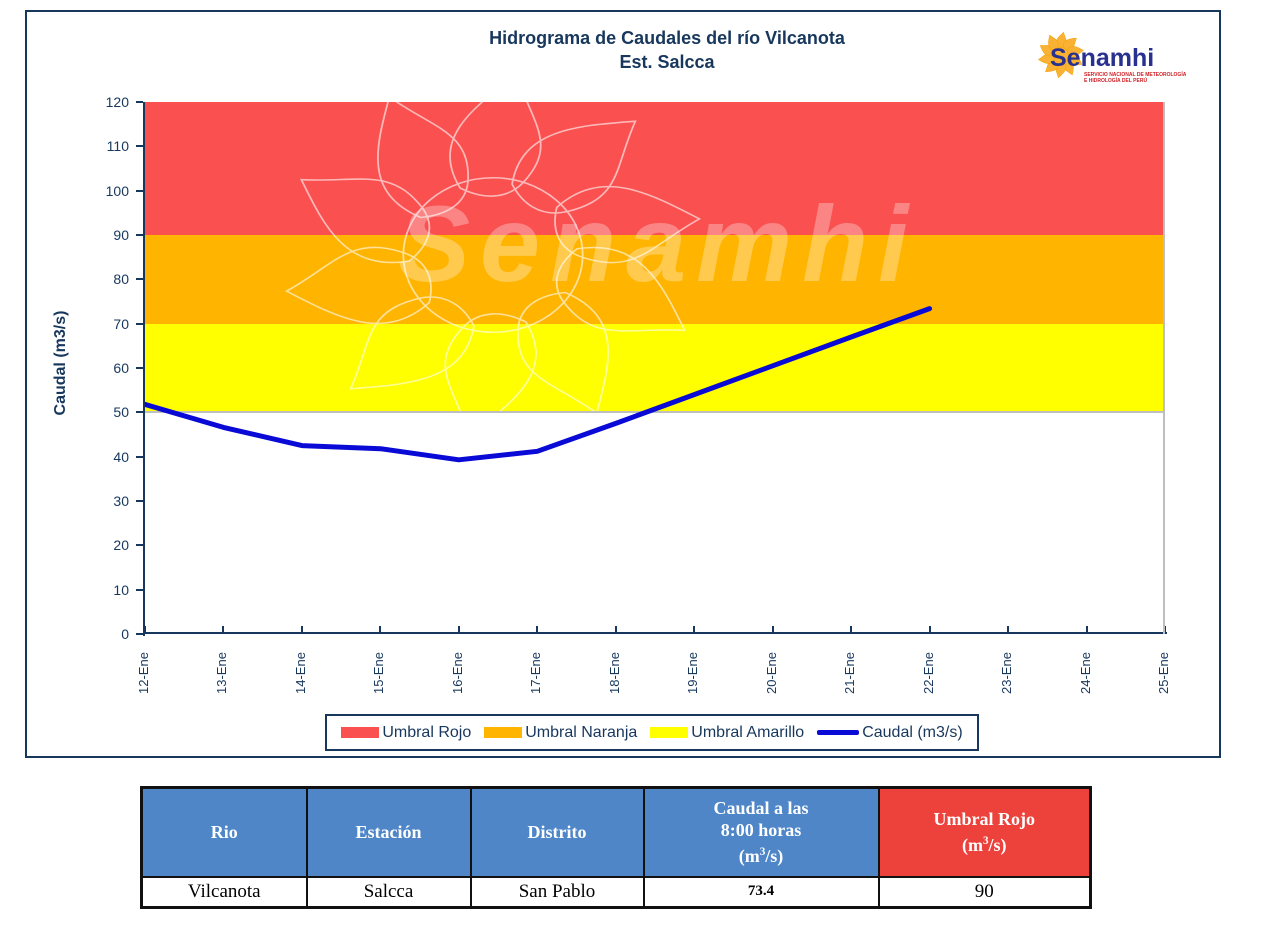  Describe the element at coordinates (144, 369) in the screenshot. I see `y-axis-line` at that location.